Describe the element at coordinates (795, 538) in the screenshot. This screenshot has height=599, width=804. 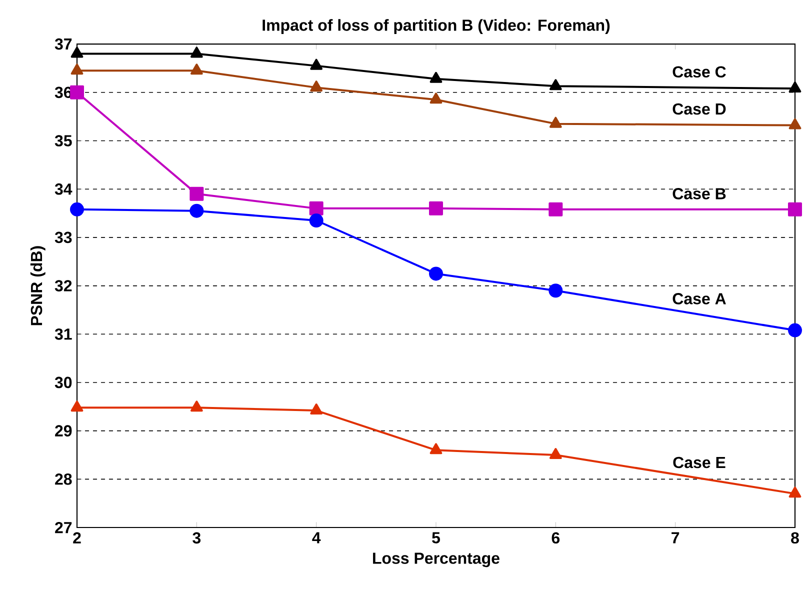
I see `x-tick-label: 8` at that location.